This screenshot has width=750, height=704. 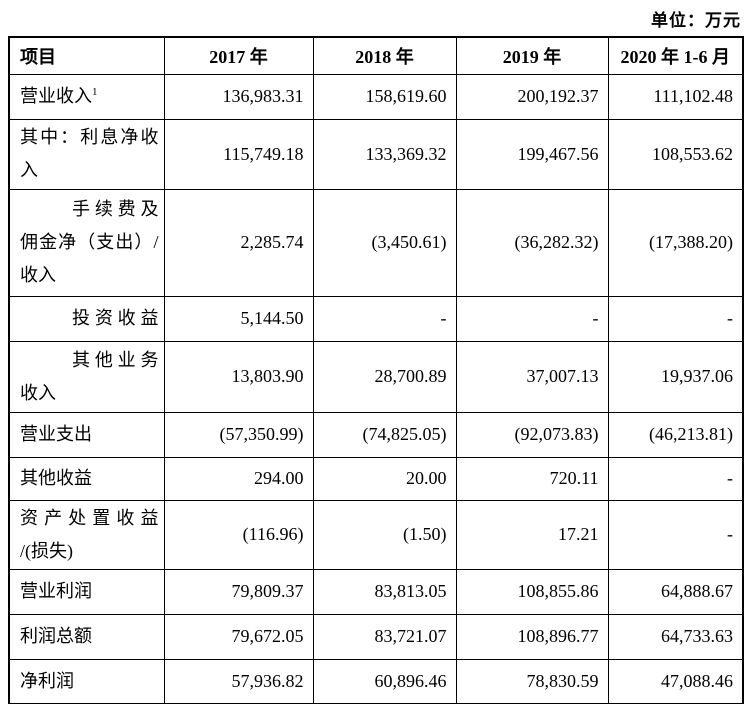 I want to click on row-label-cell: 其他收益, so click(x=86, y=478).